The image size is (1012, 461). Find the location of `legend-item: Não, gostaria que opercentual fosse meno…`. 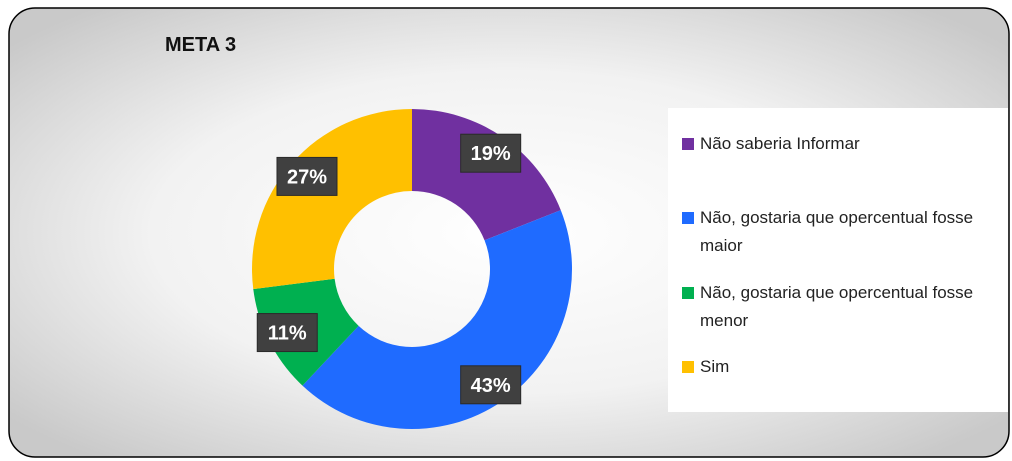

legend-item: Não, gostaria que opercentual fosse meno… is located at coordinates (842, 307).